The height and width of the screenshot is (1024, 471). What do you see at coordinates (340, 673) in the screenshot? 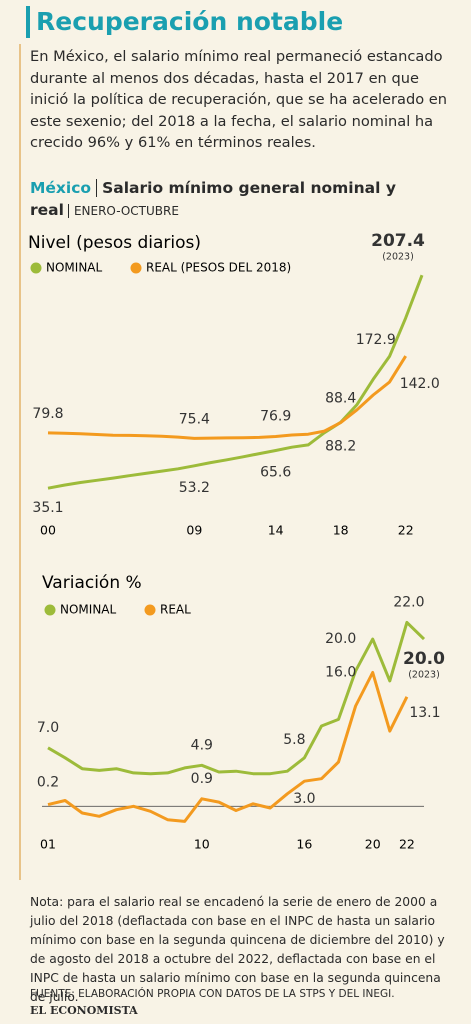
I see `value-label: 16.0` at bounding box center [340, 673].